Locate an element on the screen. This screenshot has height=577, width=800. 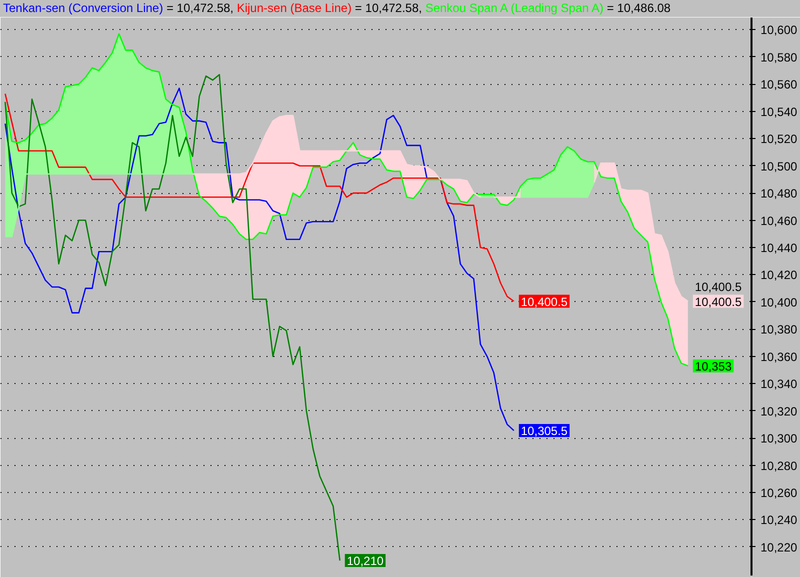
y-tick-label: 10,360 is located at coordinates (779, 357).